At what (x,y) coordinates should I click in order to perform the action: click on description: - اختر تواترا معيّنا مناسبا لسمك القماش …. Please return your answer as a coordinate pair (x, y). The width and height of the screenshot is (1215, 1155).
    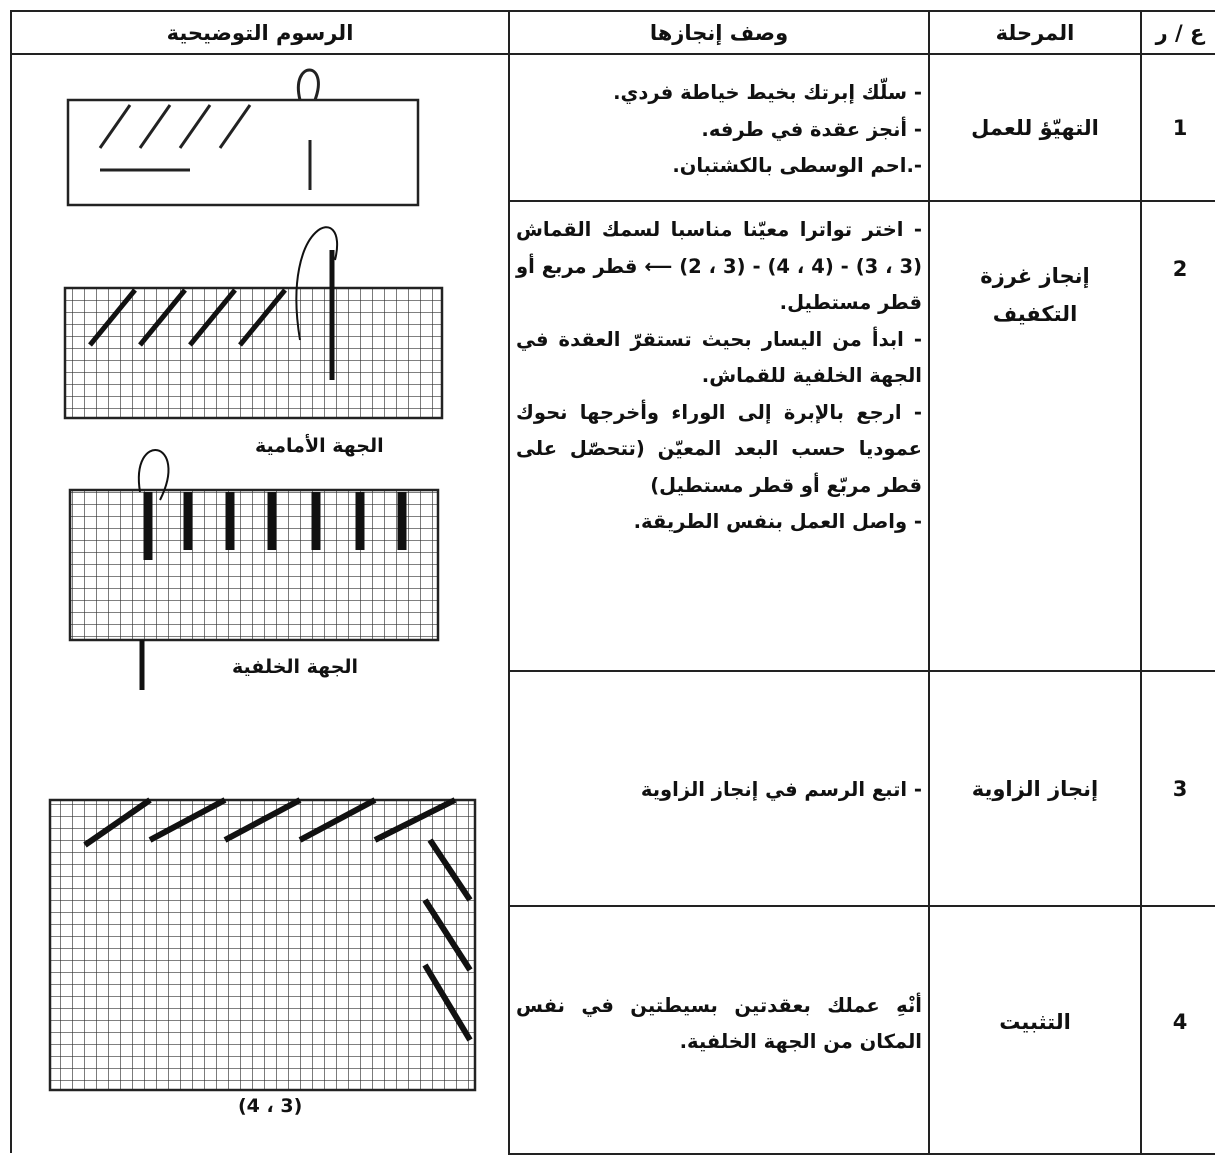
    Looking at the image, I should click on (719, 436).